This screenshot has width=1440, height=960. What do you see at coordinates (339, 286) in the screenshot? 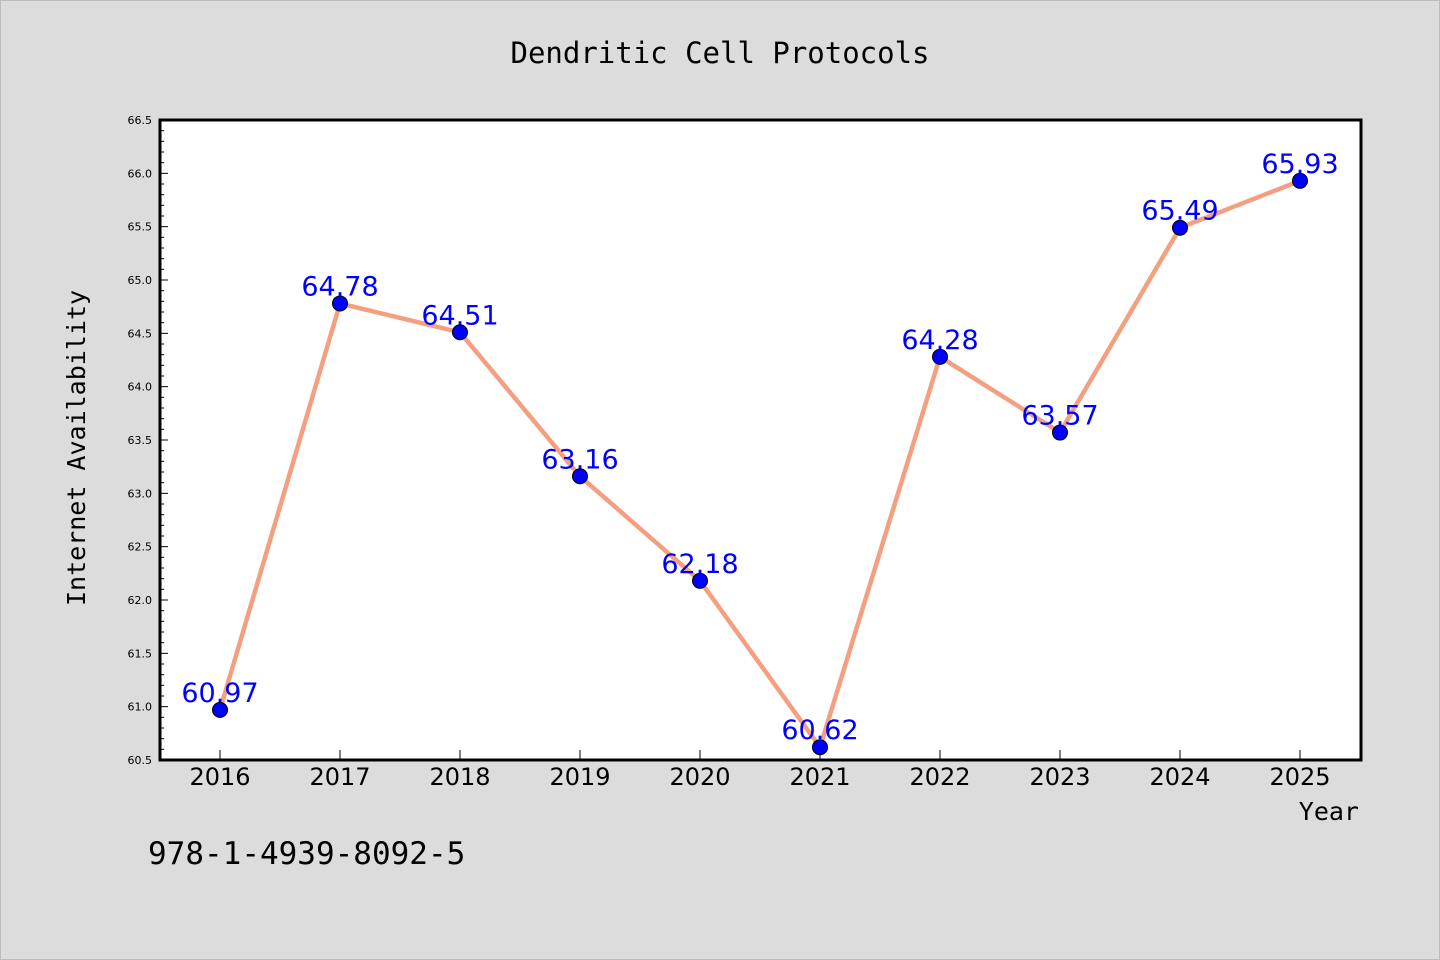
I see `data-label: 64.78` at bounding box center [339, 286].